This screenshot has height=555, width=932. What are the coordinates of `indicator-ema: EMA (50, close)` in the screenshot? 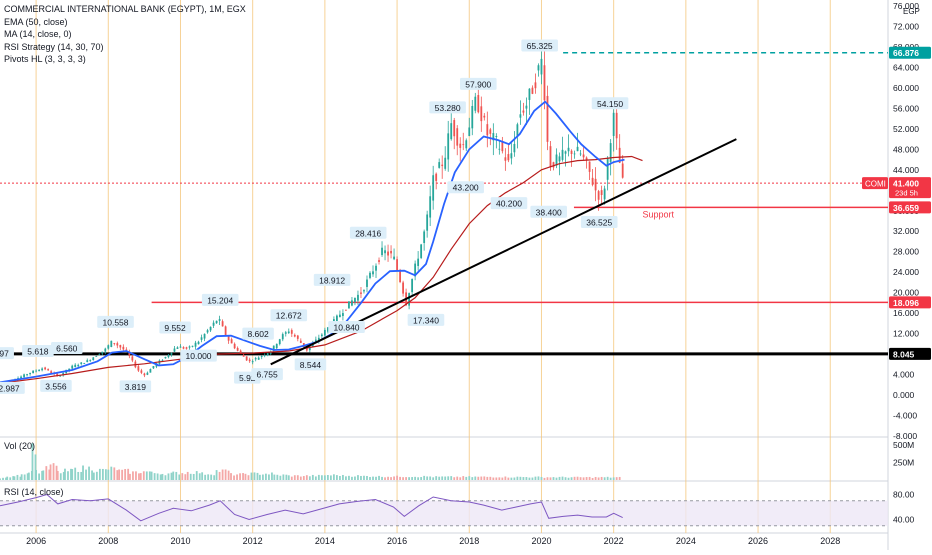 It's located at (36, 21).